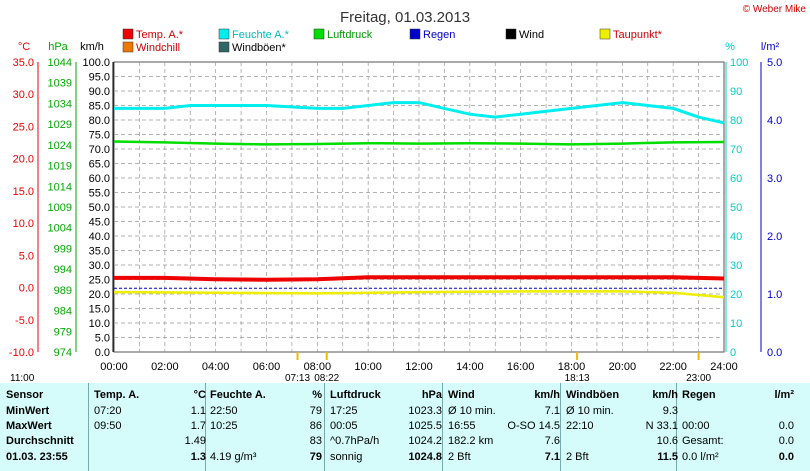 The image size is (810, 471). Describe the element at coordinates (23, 192) in the screenshot. I see `temp-tick: 15.0` at that location.